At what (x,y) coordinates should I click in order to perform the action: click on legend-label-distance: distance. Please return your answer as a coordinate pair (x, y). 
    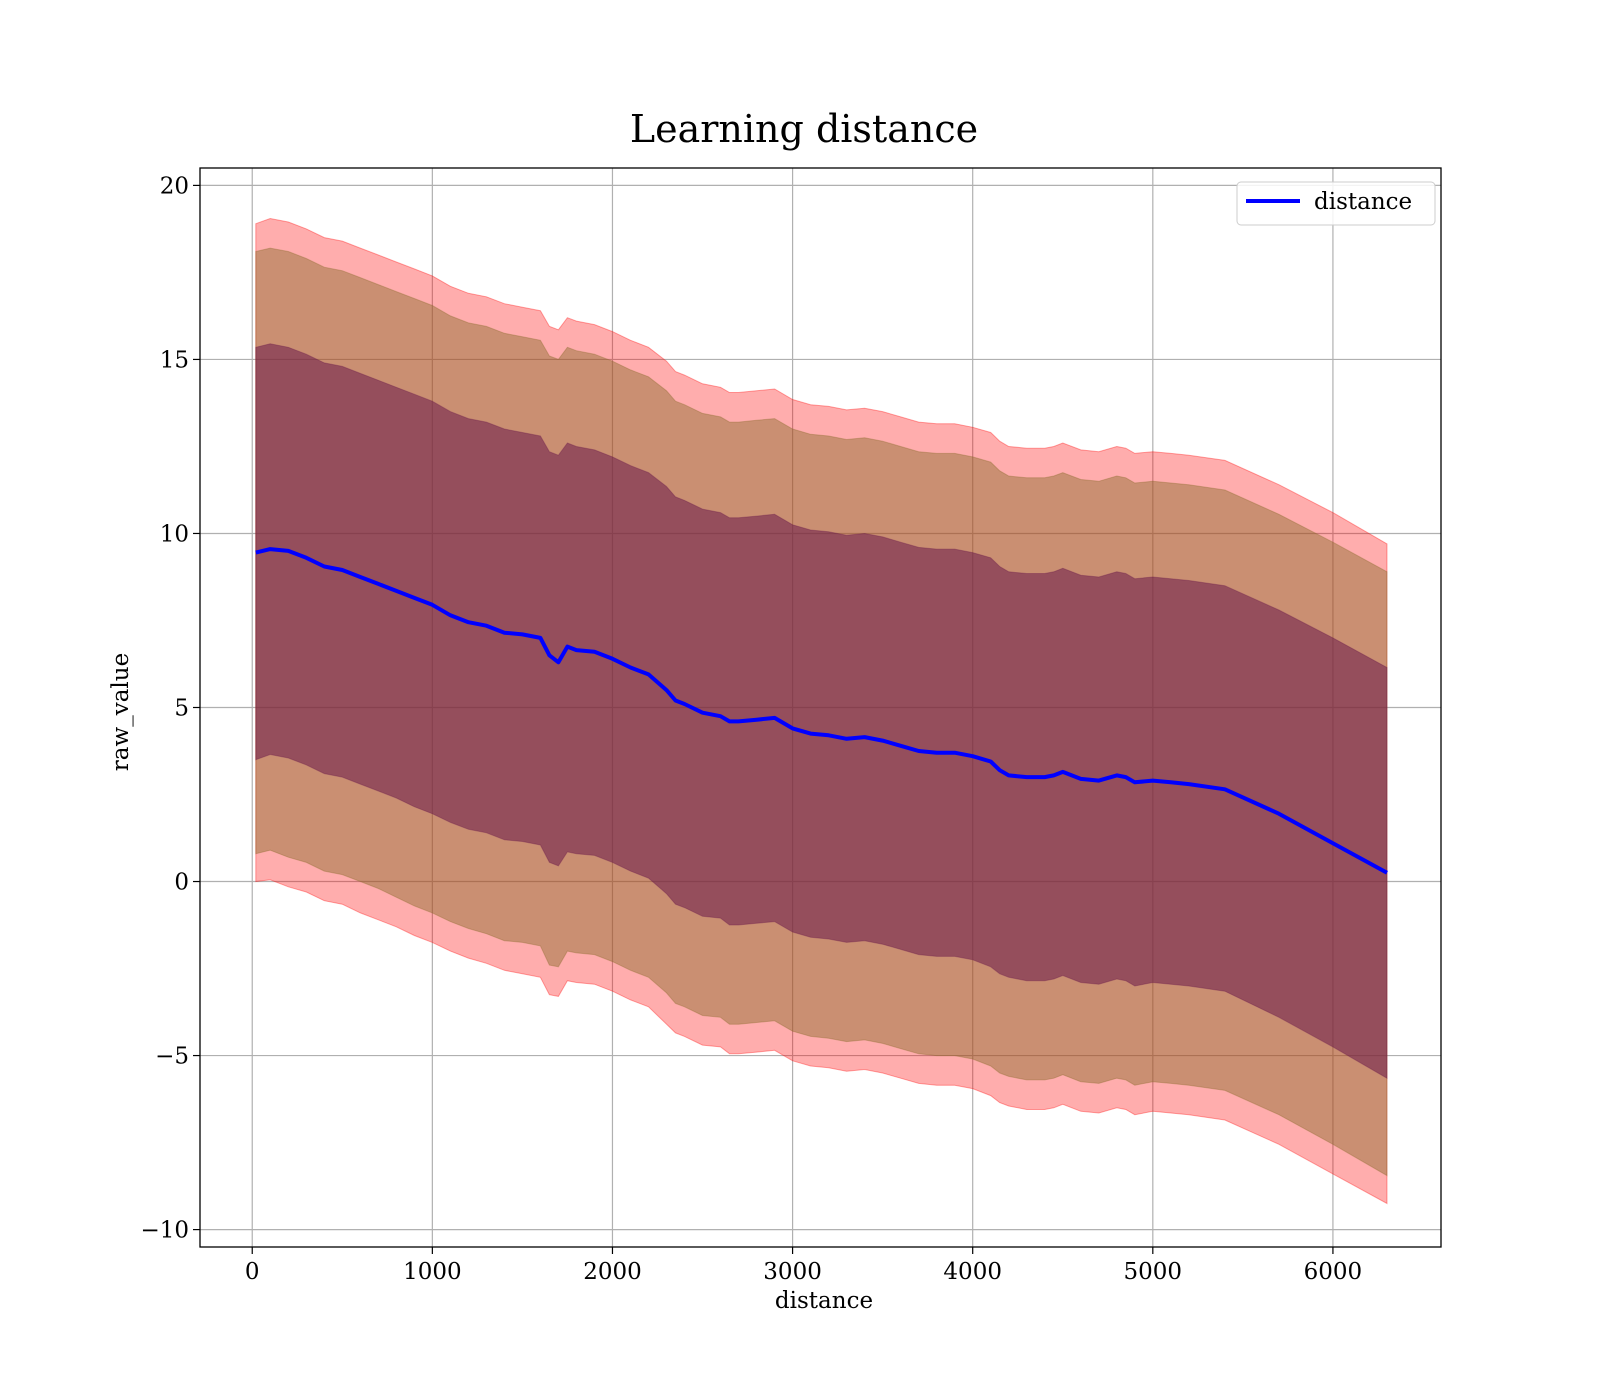
    Looking at the image, I should click on (1363, 202).